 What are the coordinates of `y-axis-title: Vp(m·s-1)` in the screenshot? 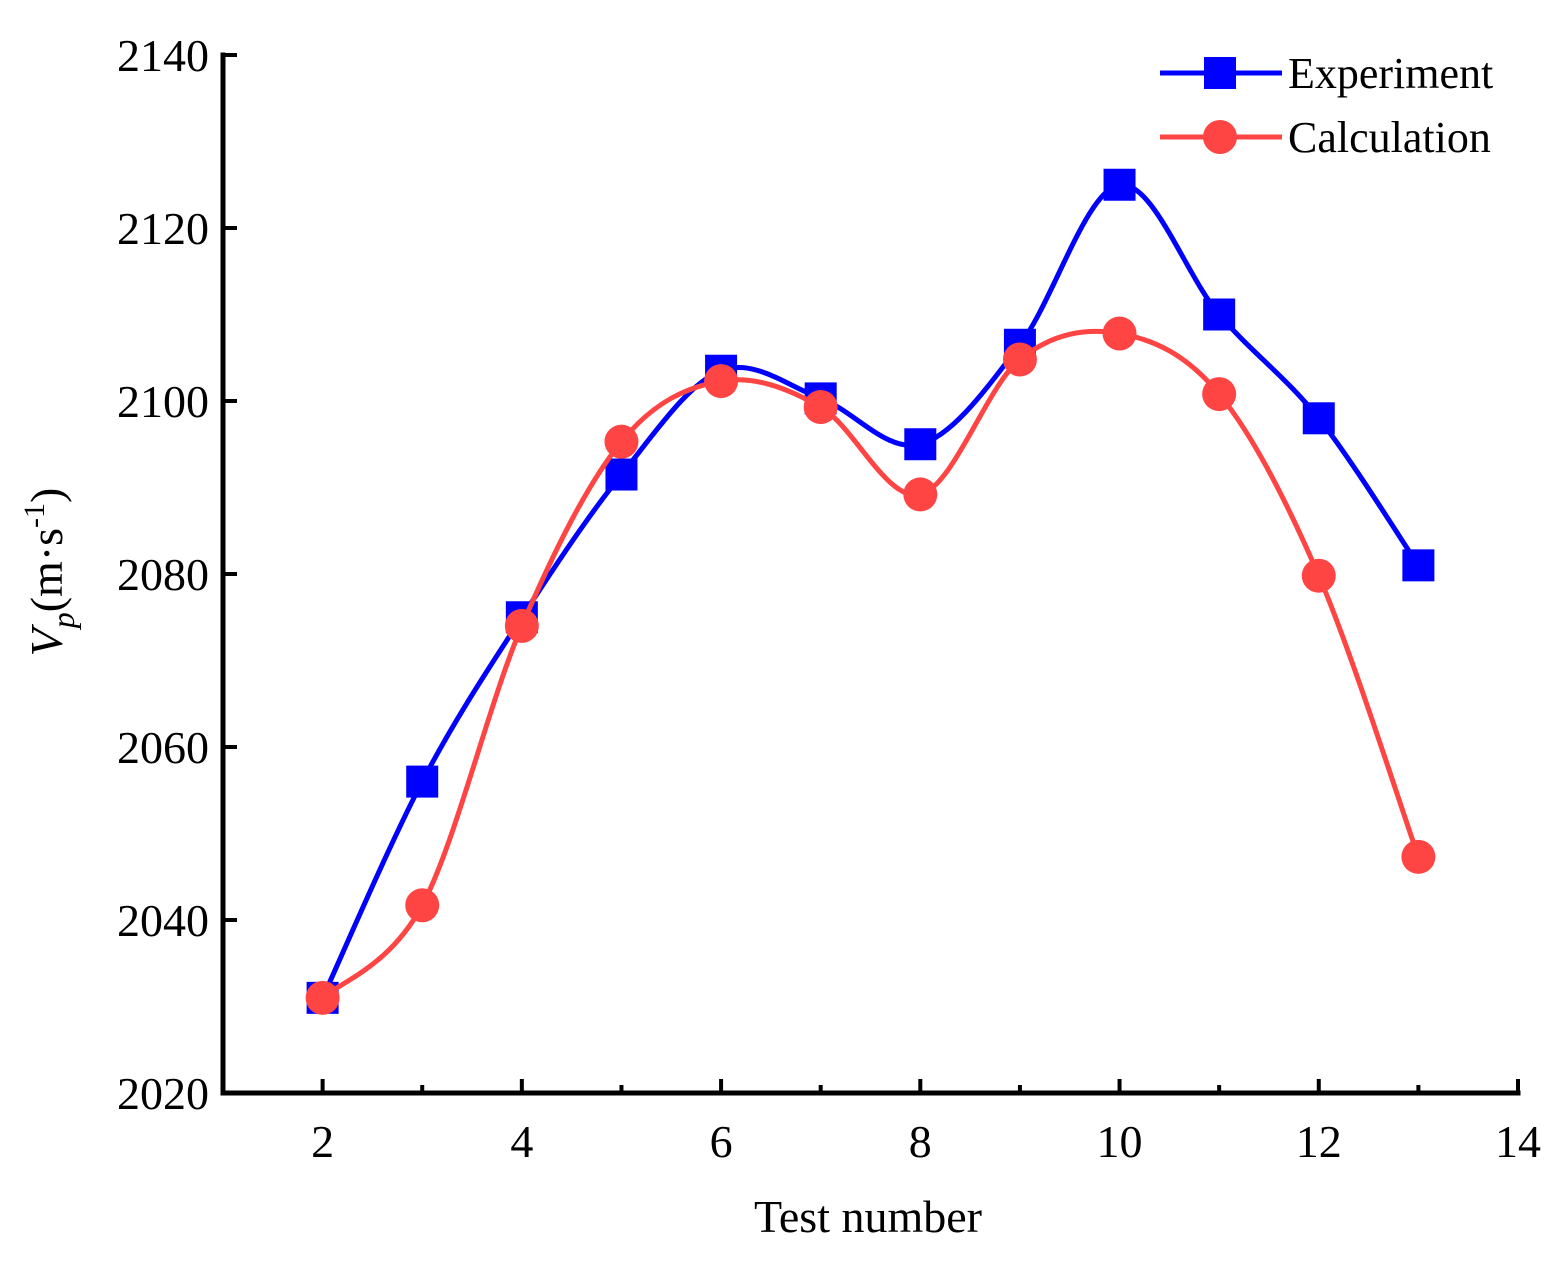 It's located at (49, 572).